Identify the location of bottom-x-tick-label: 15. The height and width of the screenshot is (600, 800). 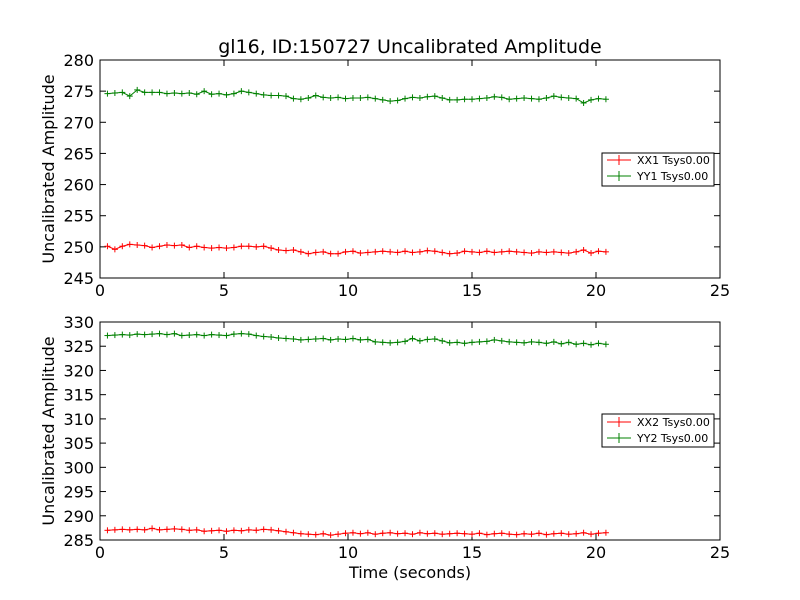
(472, 552).